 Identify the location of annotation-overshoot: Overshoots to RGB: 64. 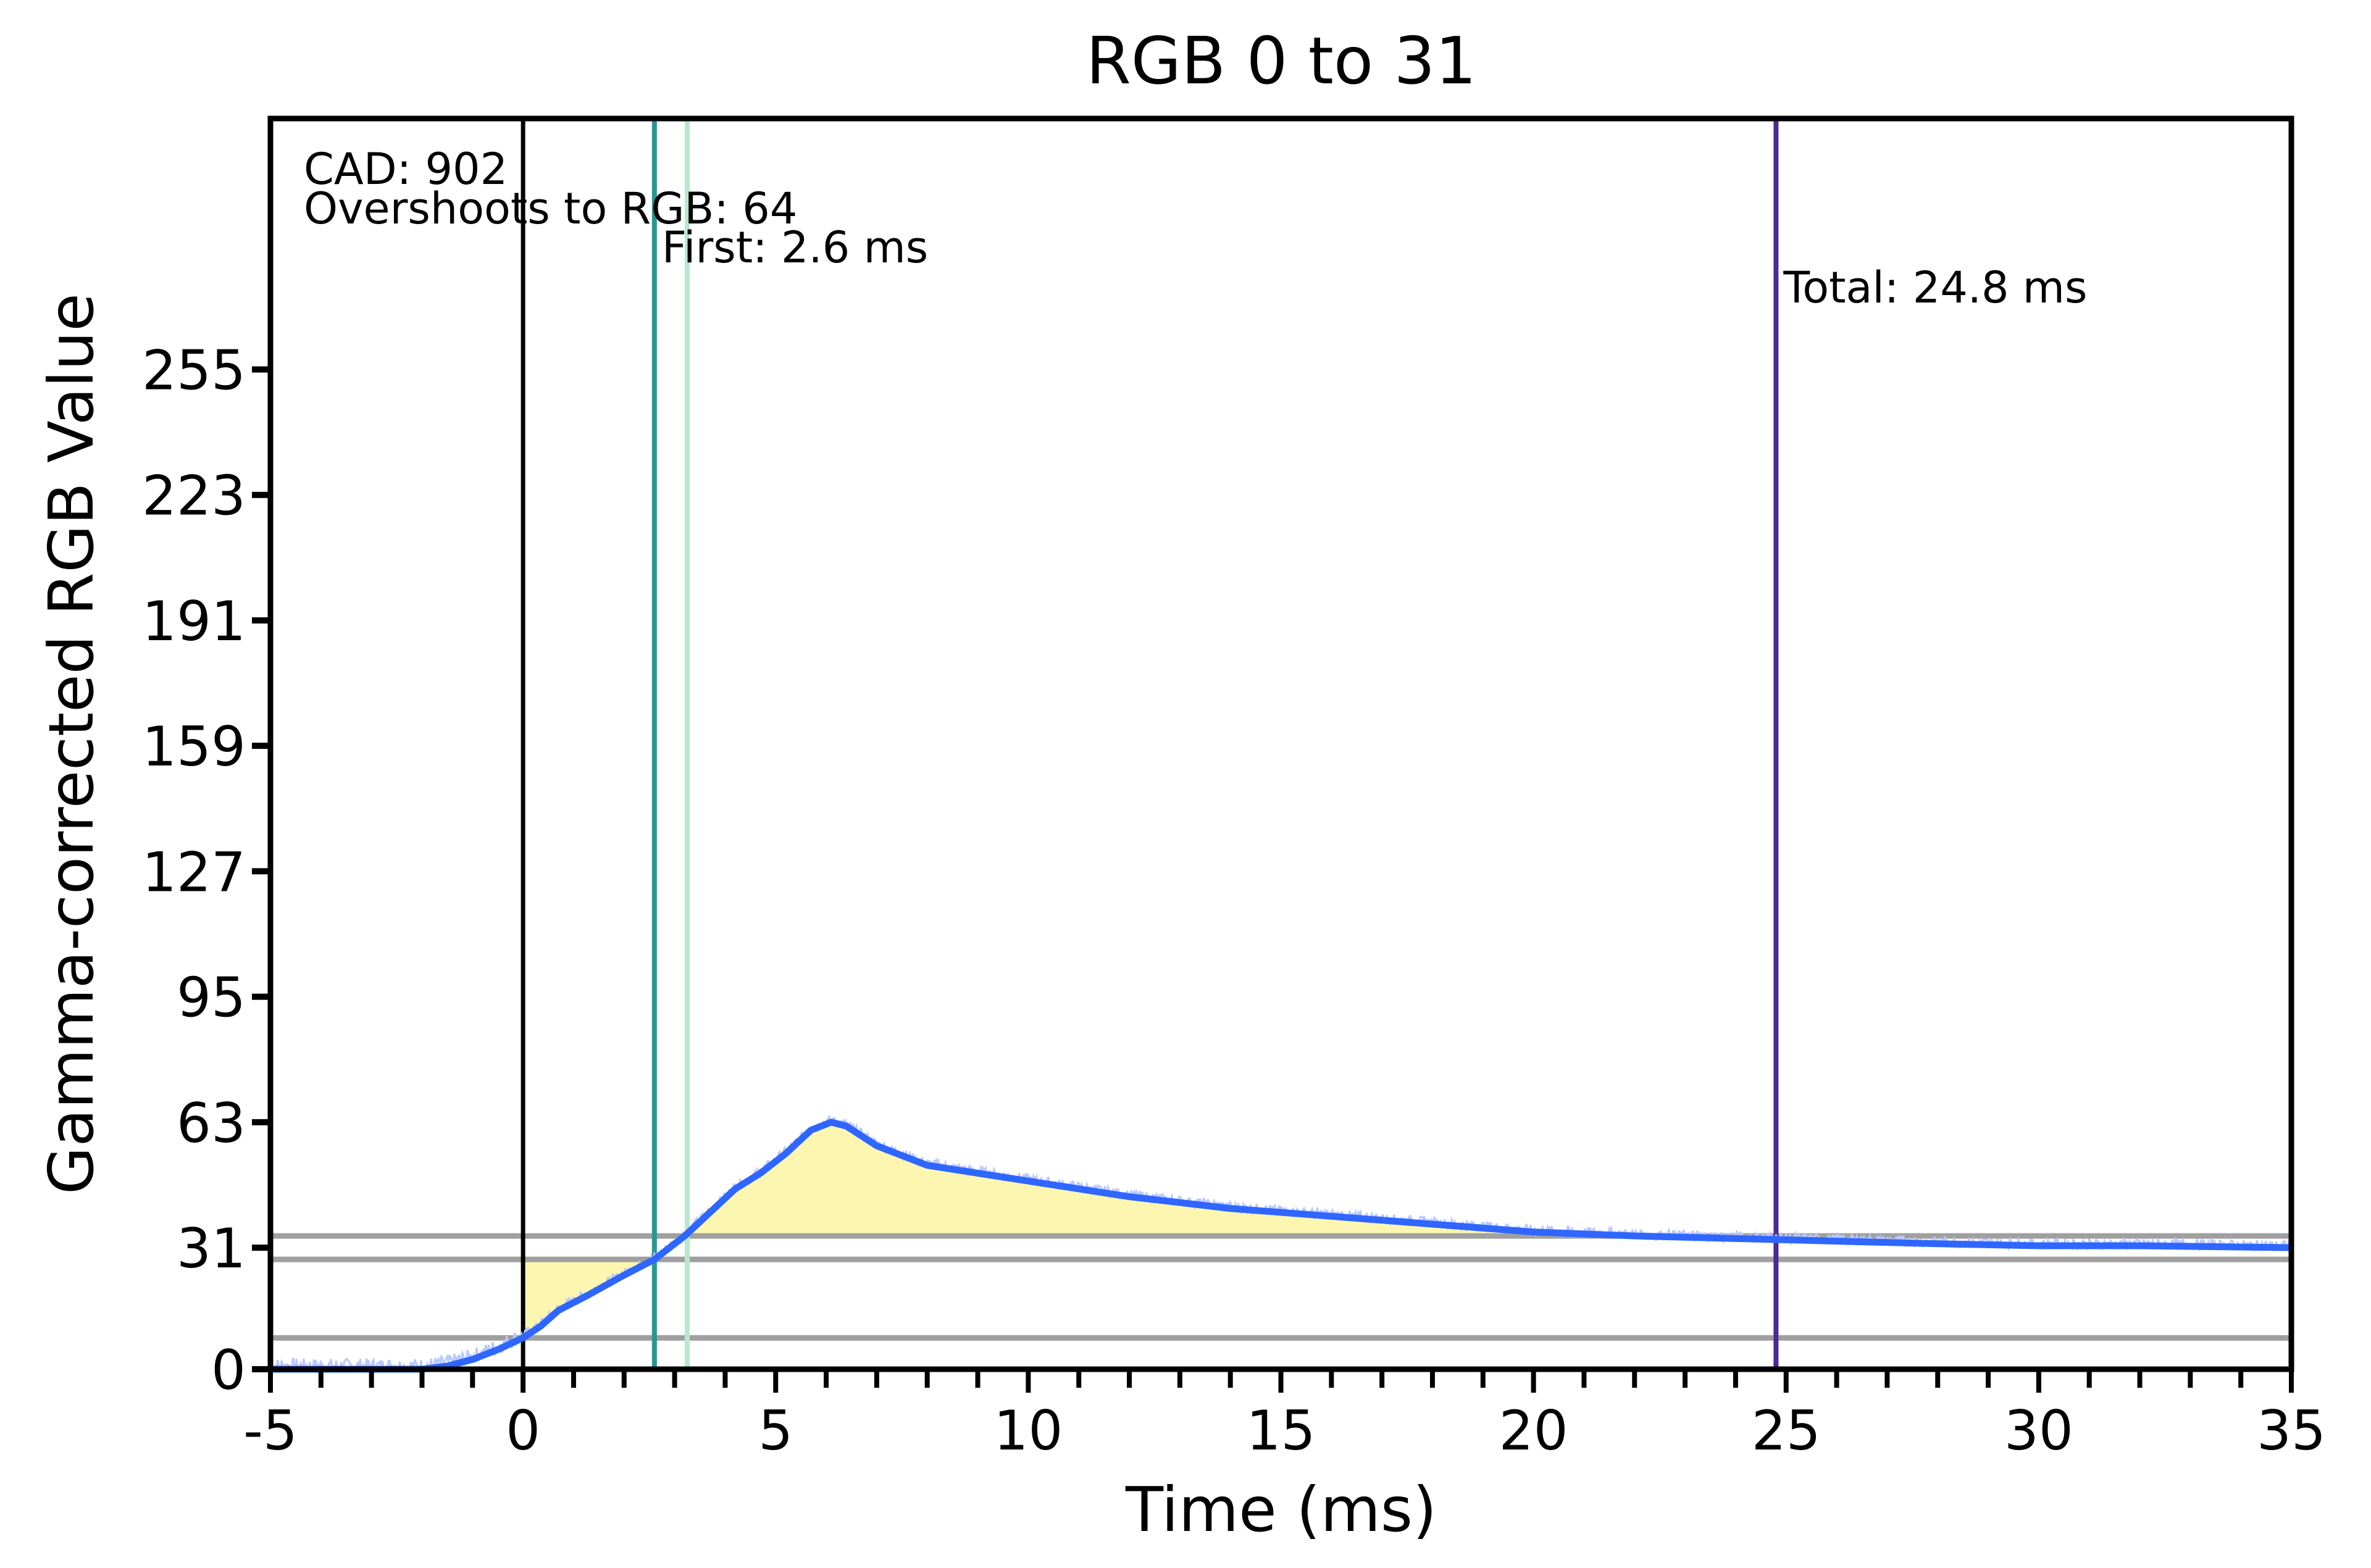
(550, 208).